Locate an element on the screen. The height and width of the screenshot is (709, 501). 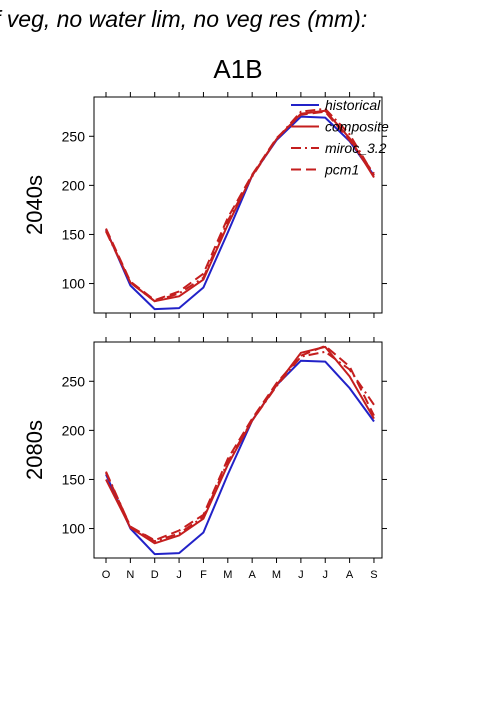
x-tick-label: F is located at coordinates (203, 575).